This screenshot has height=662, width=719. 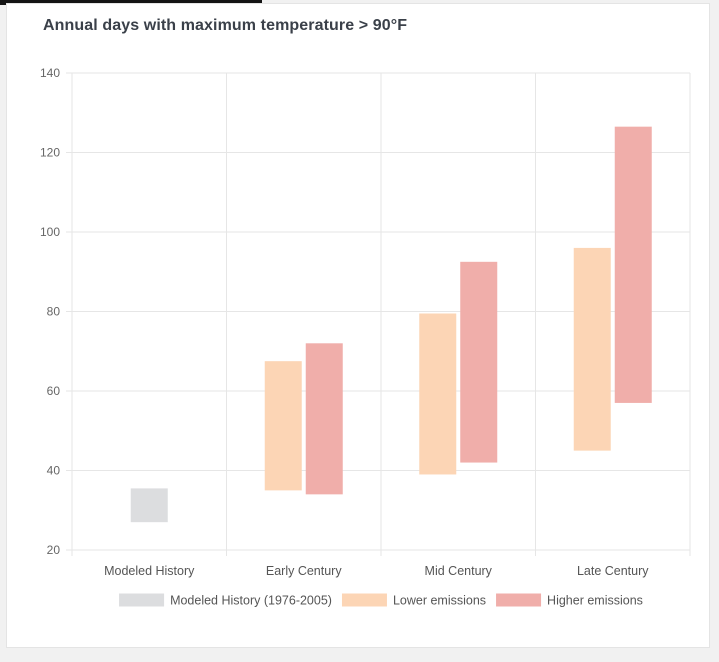 What do you see at coordinates (251, 601) in the screenshot?
I see `legend-label: Modeled History (1976-2005)` at bounding box center [251, 601].